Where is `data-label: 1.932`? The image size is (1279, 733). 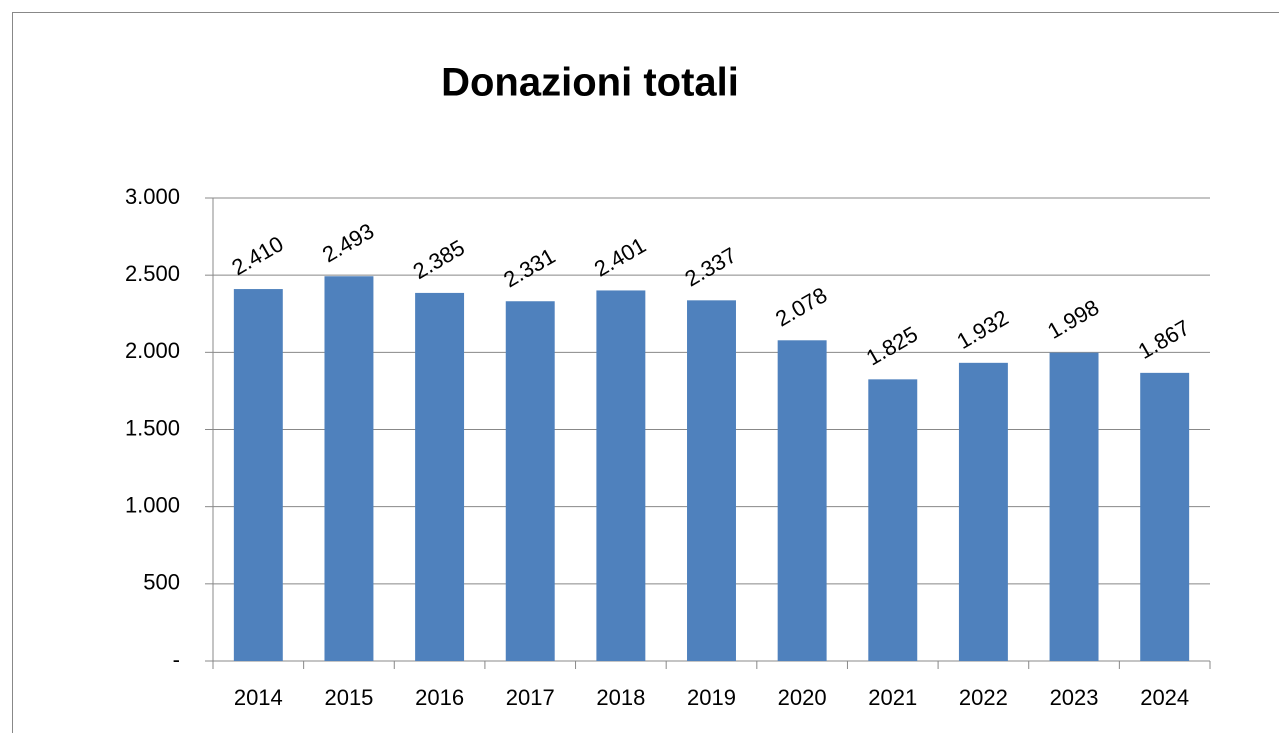 data-label: 1.932 is located at coordinates (982, 329).